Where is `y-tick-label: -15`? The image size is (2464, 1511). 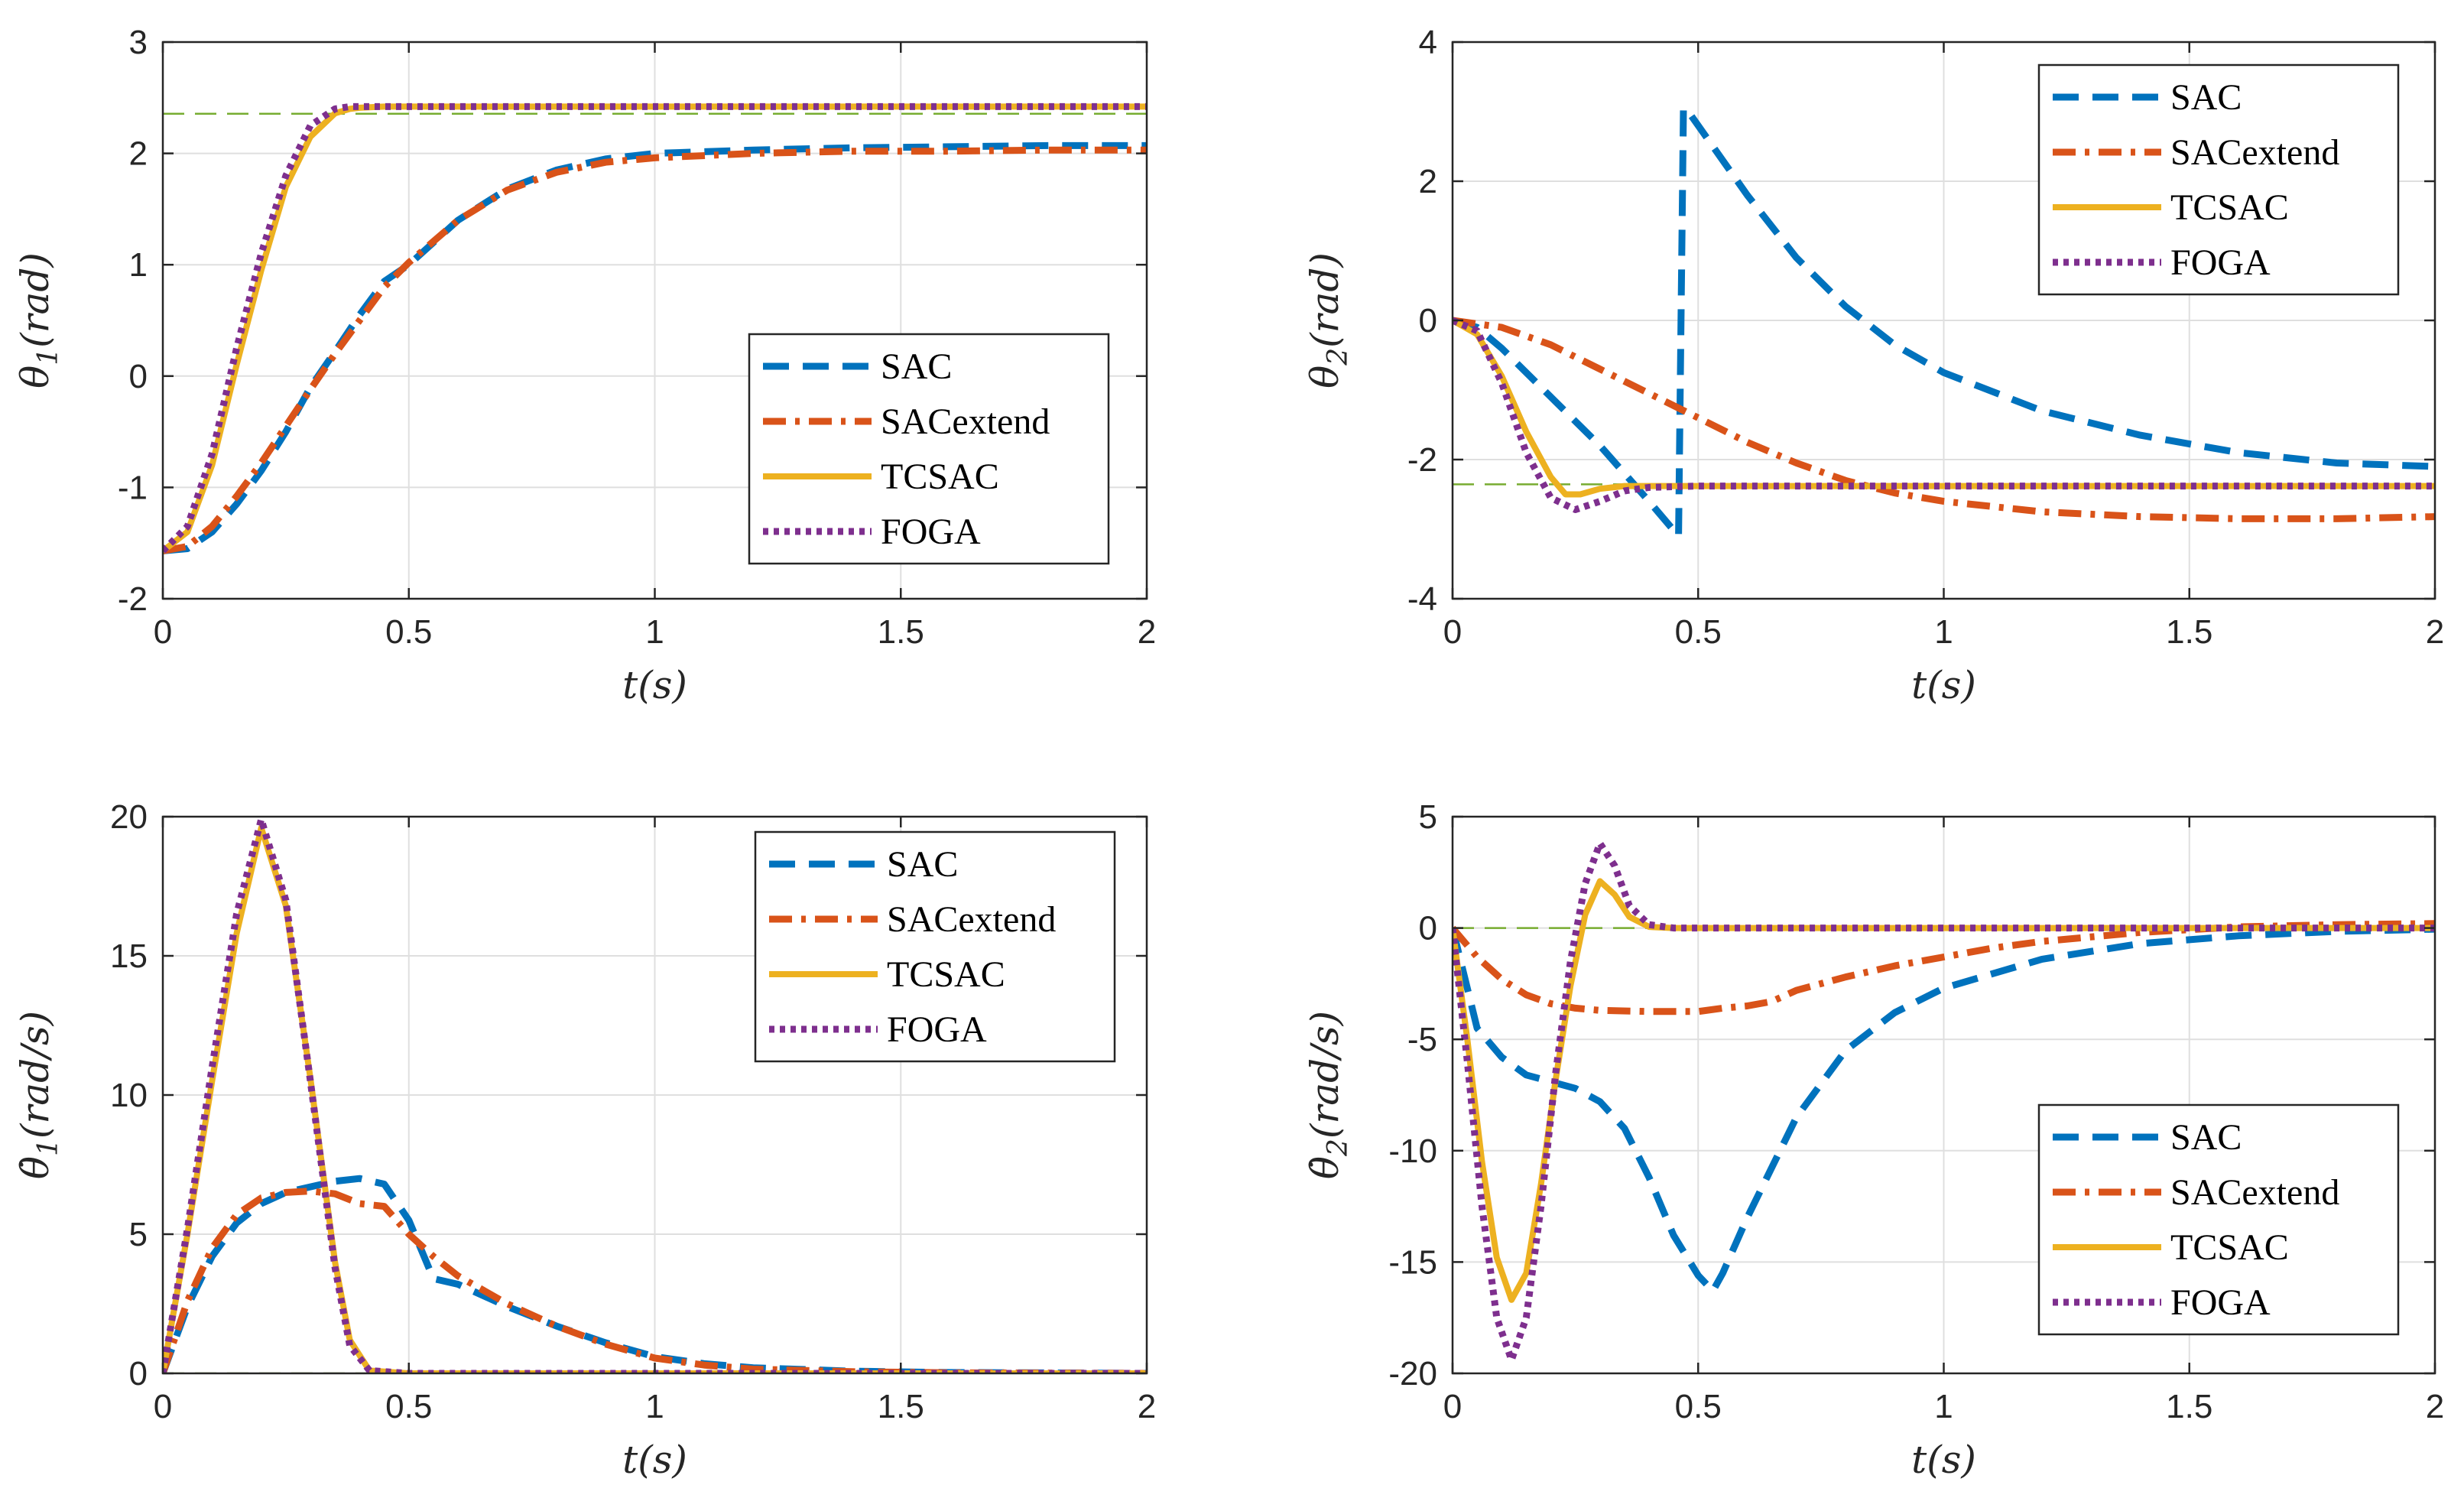
y-tick-label: -15 is located at coordinates (1412, 1262).